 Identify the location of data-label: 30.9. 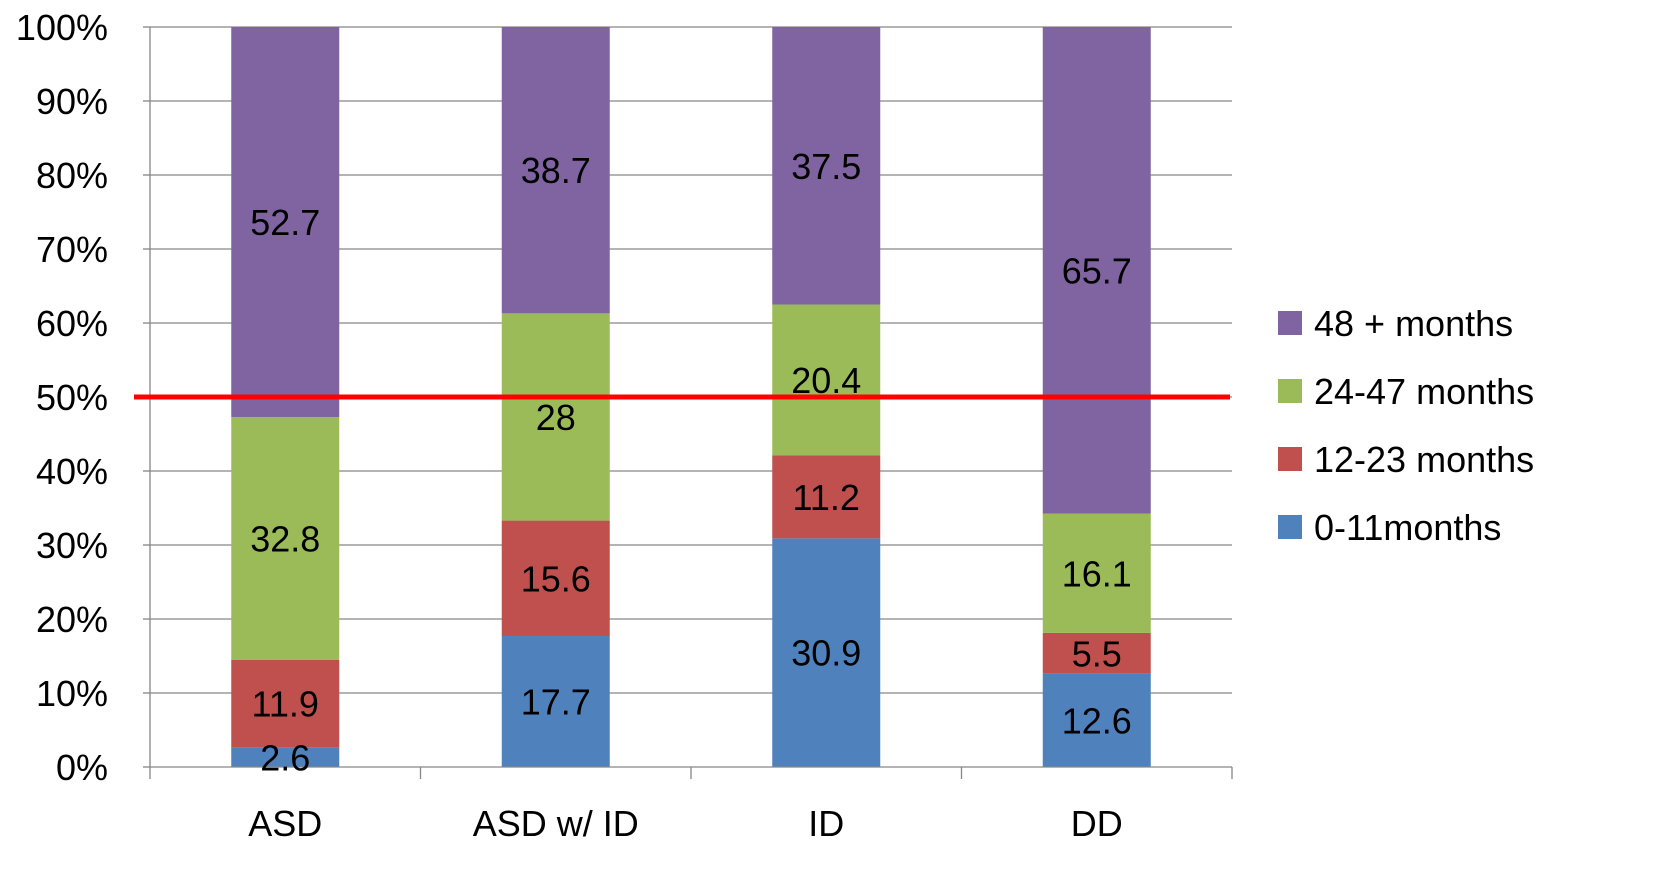
(826, 653).